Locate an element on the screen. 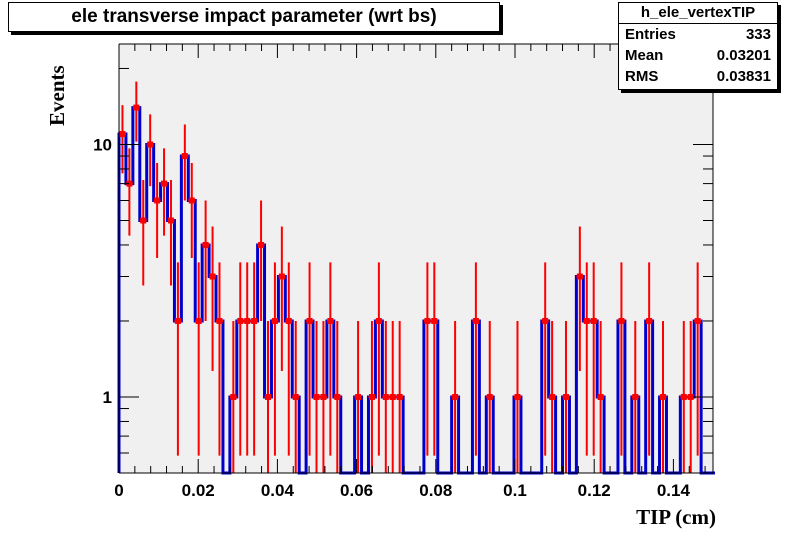 The height and width of the screenshot is (544, 792). x-tick-label: 0 is located at coordinates (118, 490).